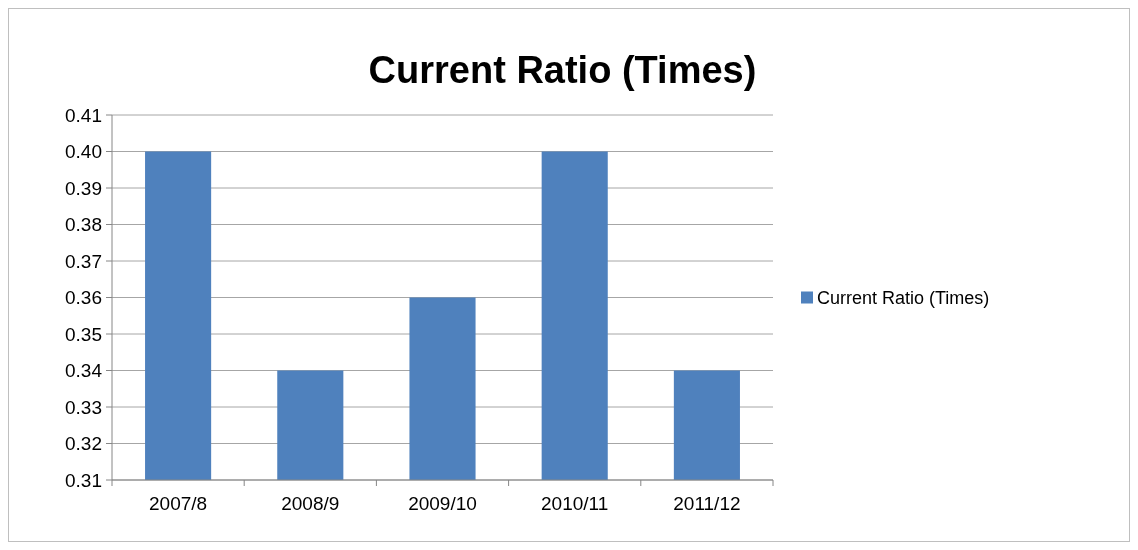 The height and width of the screenshot is (550, 1138). What do you see at coordinates (903, 297) in the screenshot?
I see `legend-label: Current Ratio (Times)` at bounding box center [903, 297].